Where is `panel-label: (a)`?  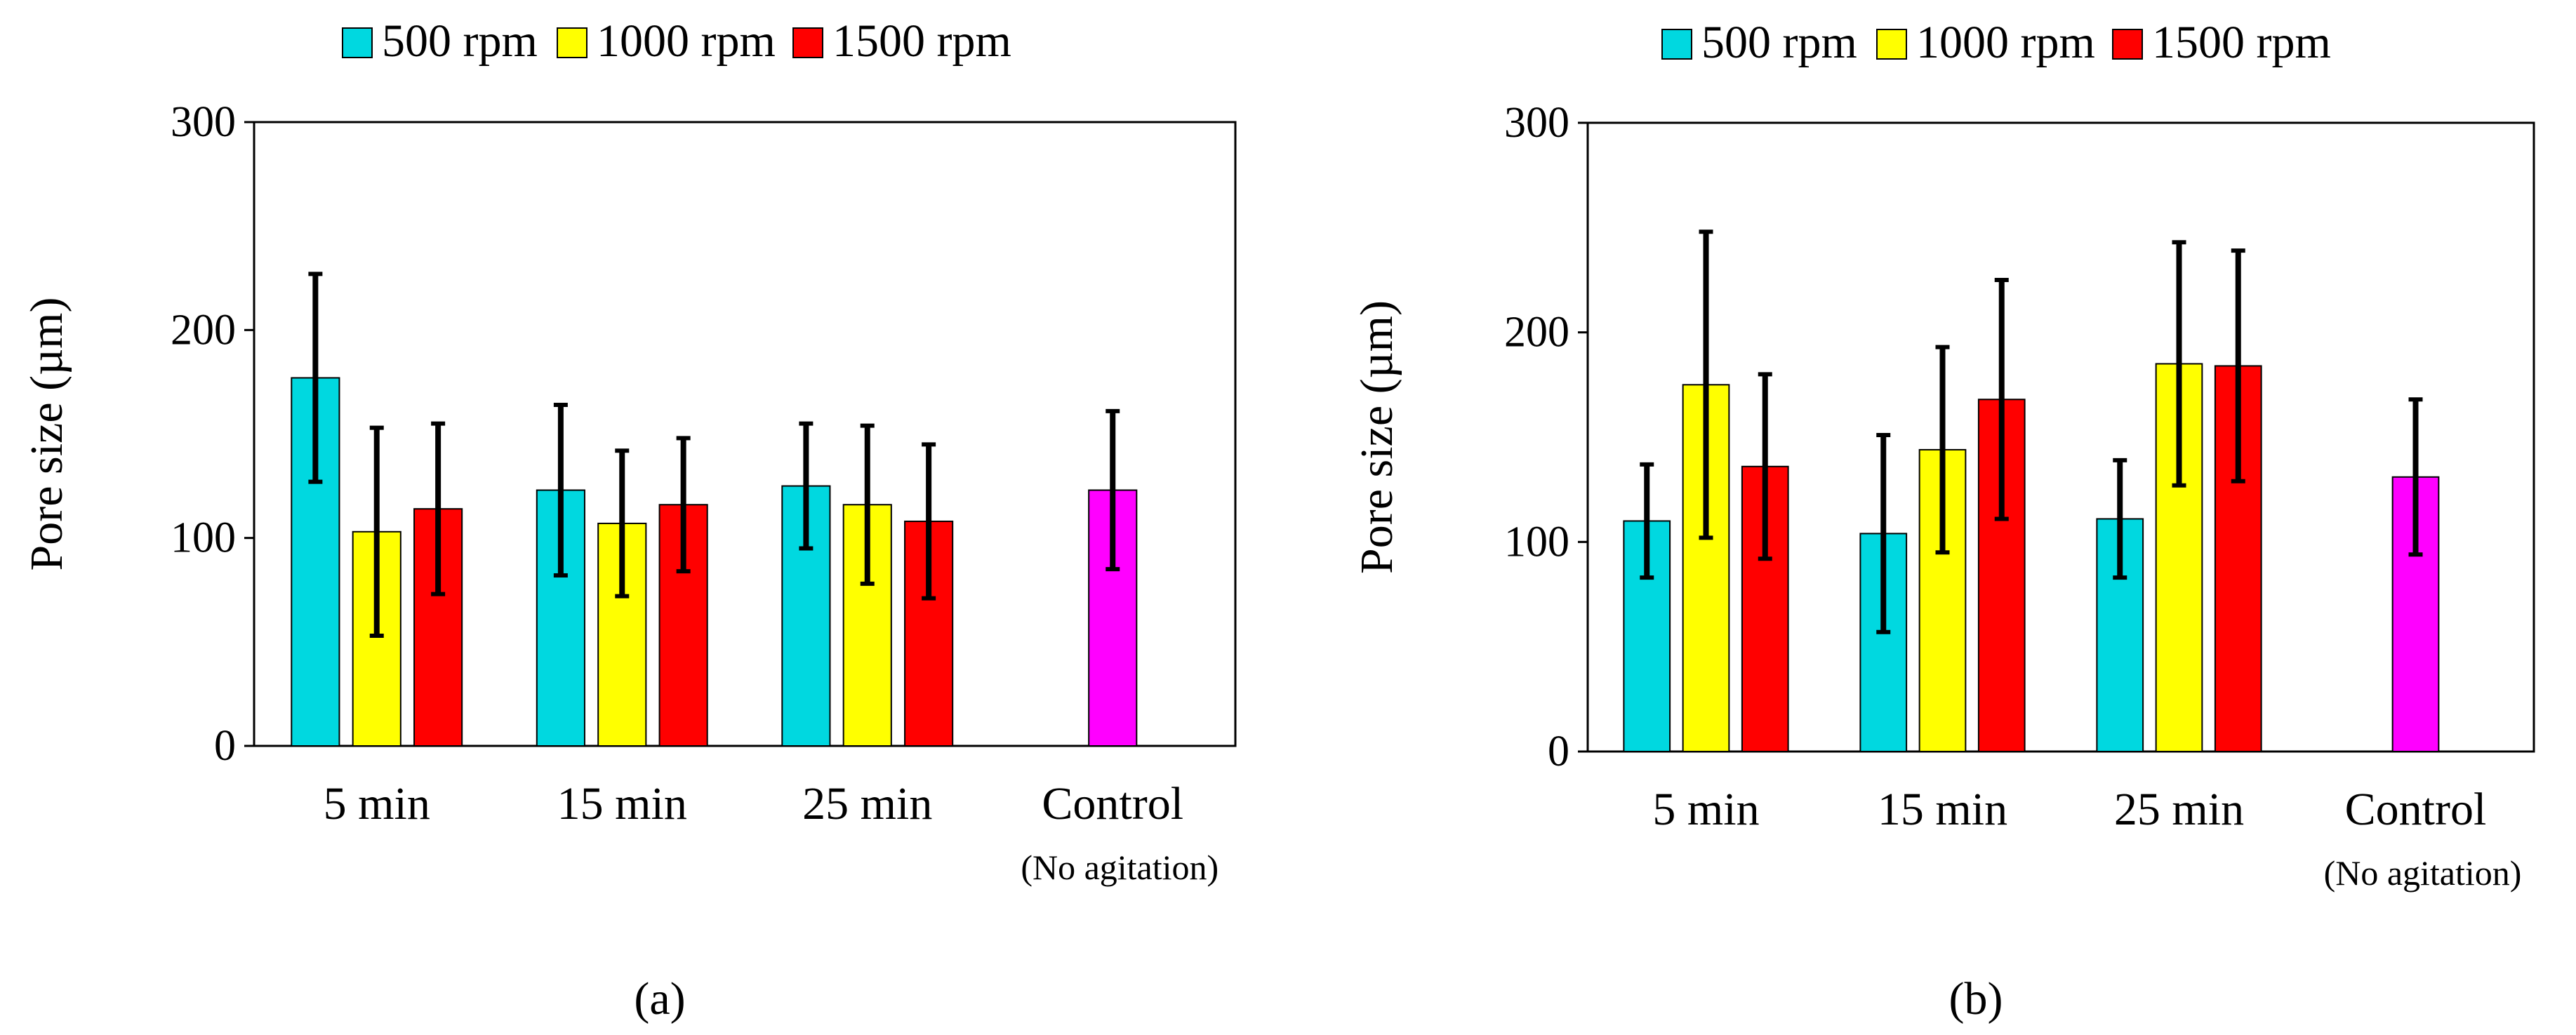
panel-label: (a) is located at coordinates (660, 998).